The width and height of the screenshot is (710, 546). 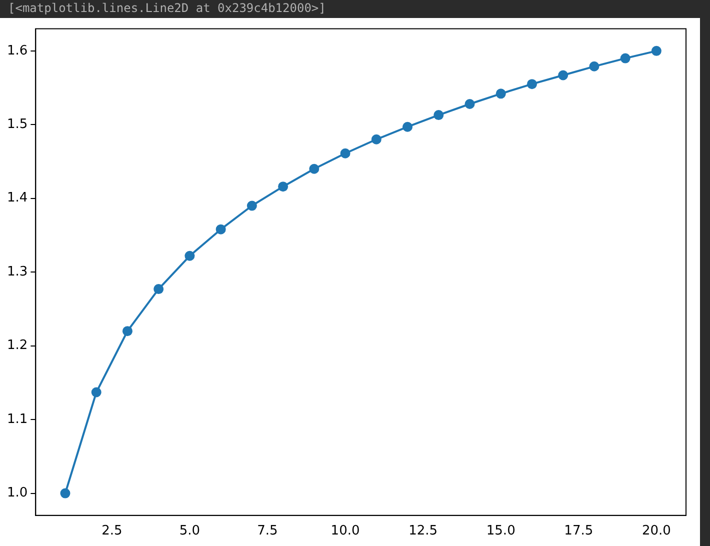 I want to click on x-tick-label: 2.5, so click(x=112, y=531).